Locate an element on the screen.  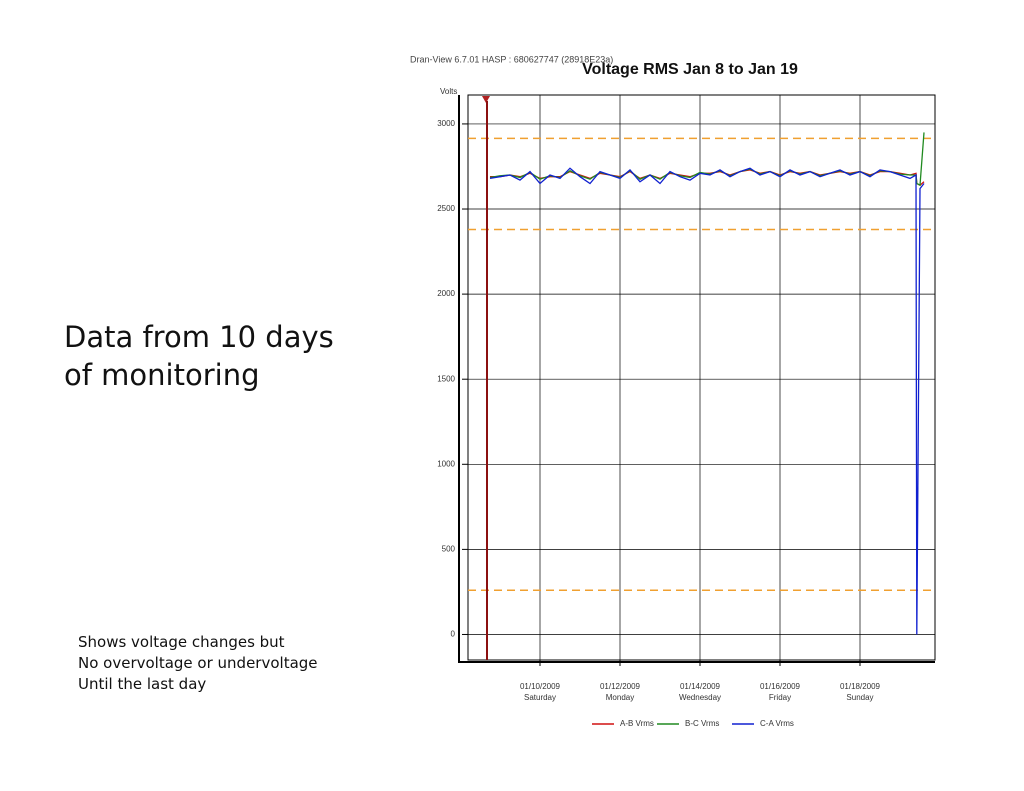
x-tick-label: 01/18/2009 is located at coordinates (860, 686).